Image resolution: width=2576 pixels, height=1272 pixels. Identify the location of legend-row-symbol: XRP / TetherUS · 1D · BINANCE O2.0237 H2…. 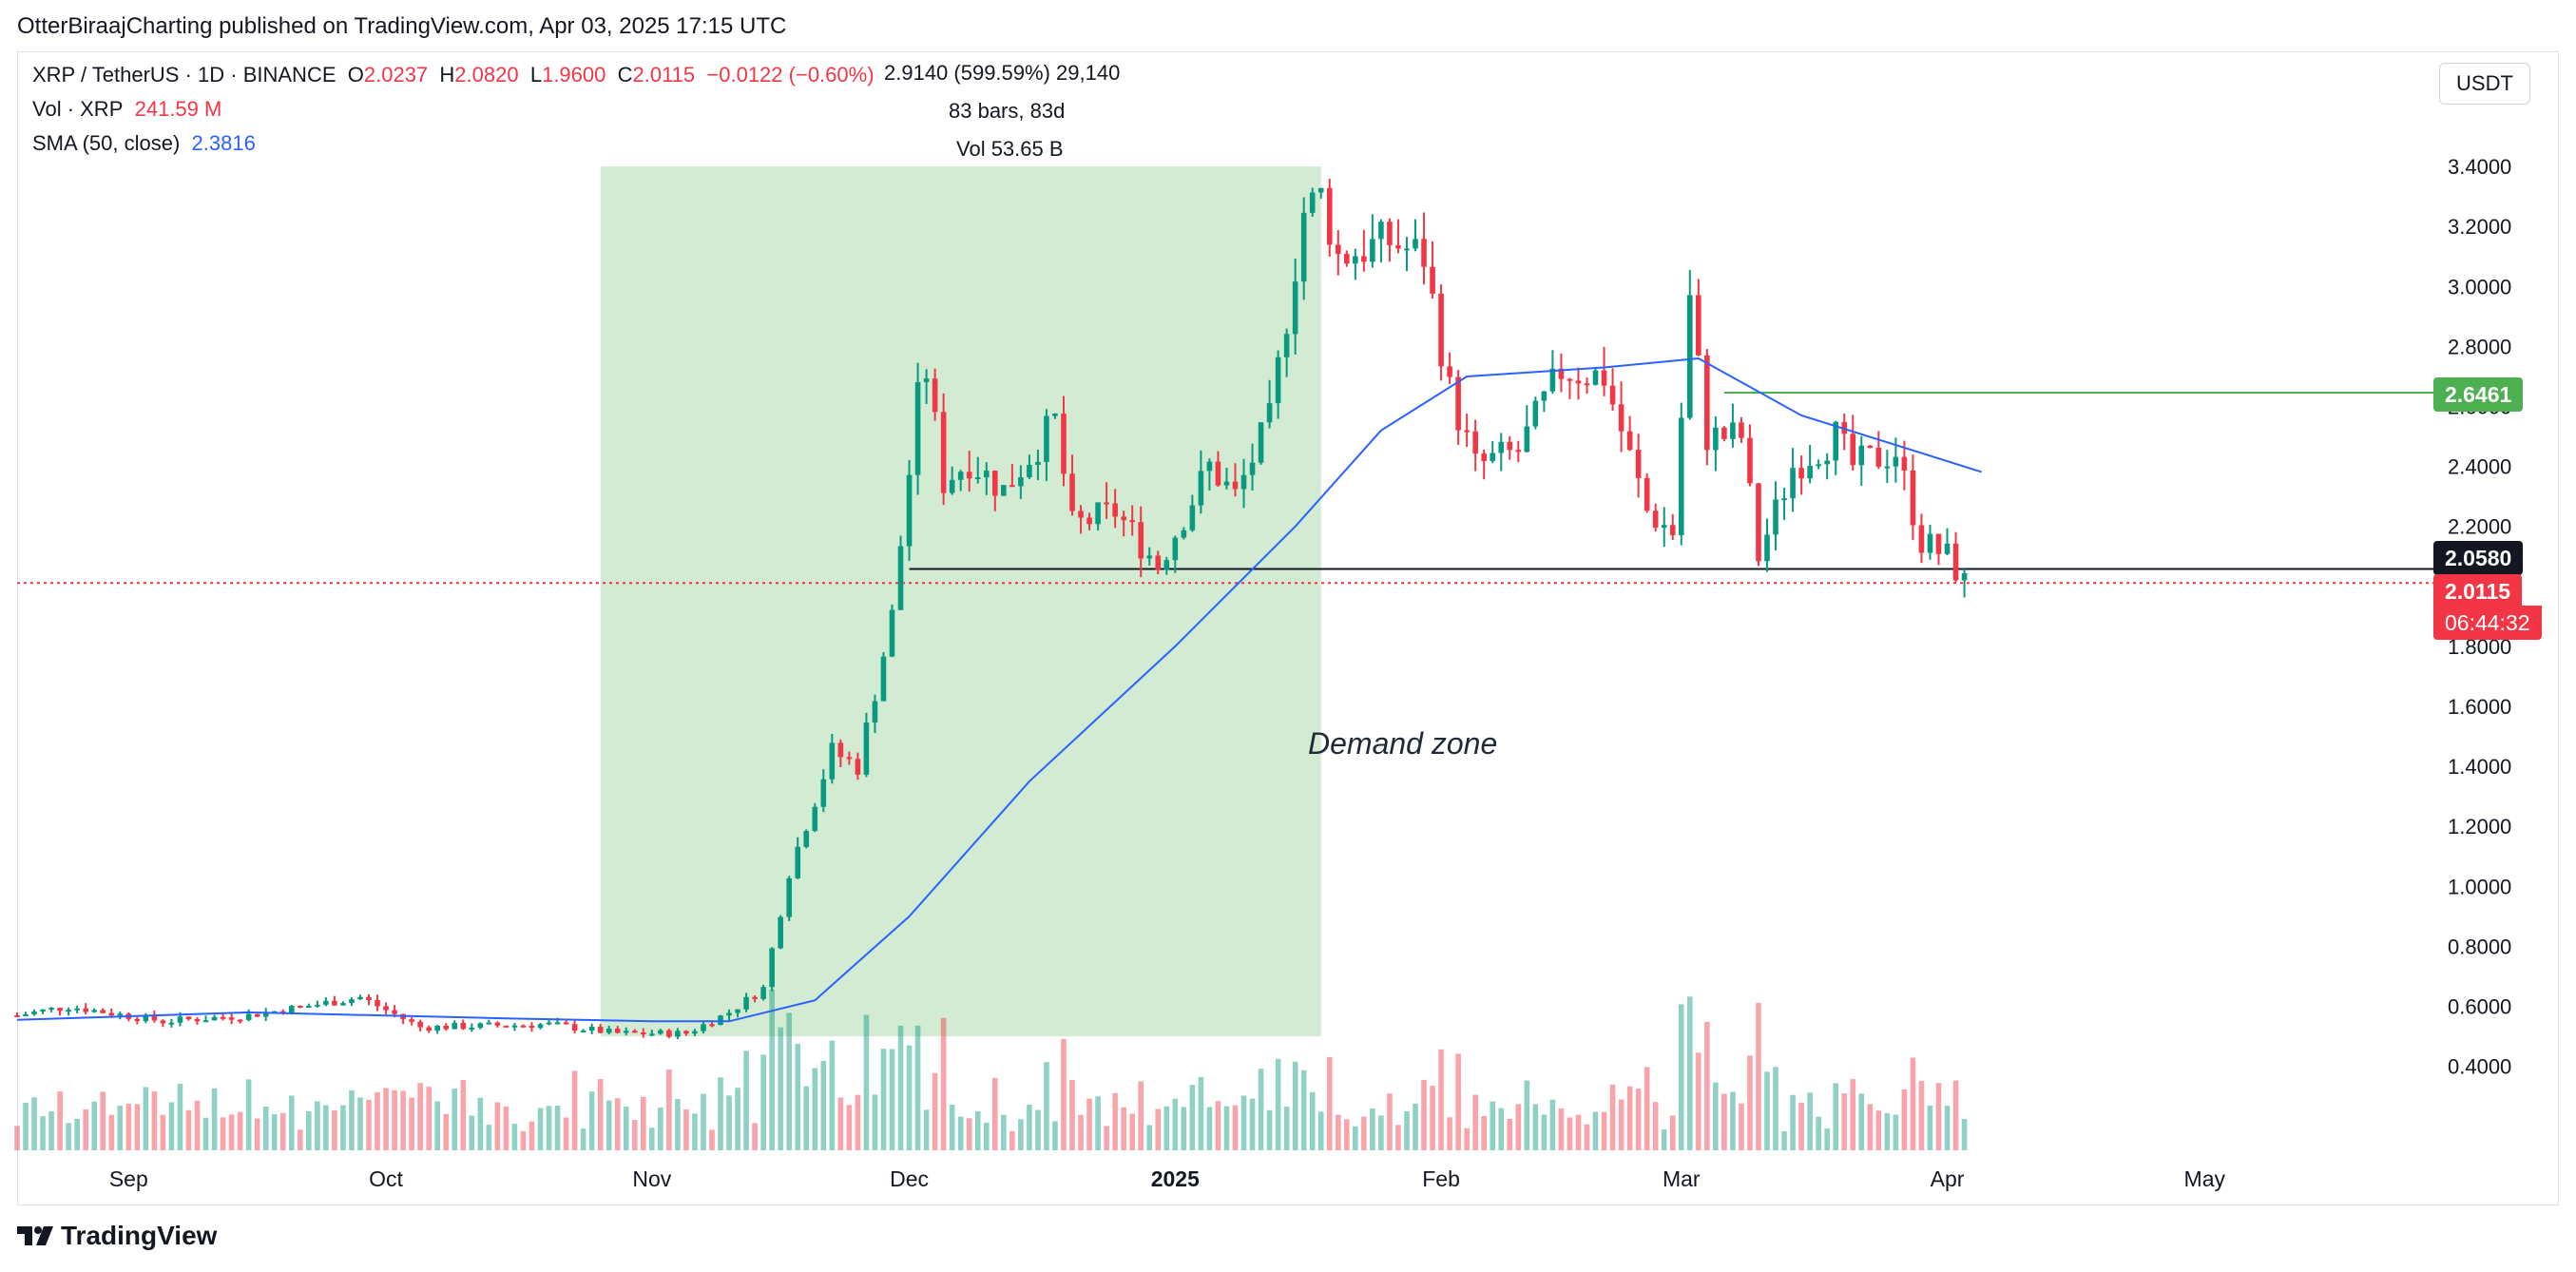
(454, 75).